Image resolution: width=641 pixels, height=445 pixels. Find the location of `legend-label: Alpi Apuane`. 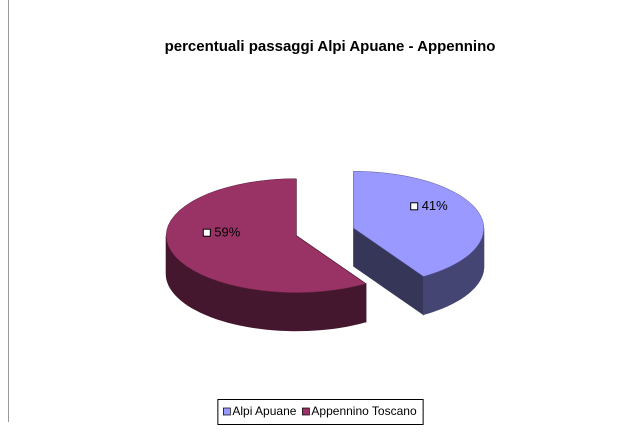

legend-label: Alpi Apuane is located at coordinates (264, 411).